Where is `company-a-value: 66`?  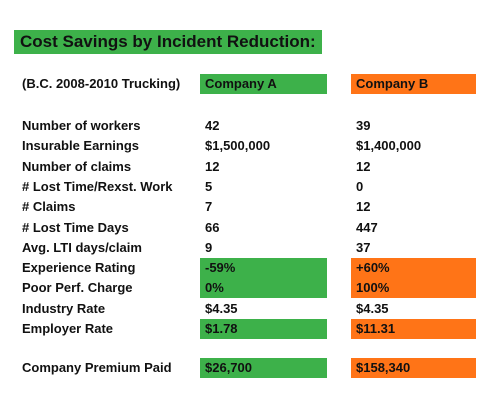
company-a-value: 66 is located at coordinates (212, 227).